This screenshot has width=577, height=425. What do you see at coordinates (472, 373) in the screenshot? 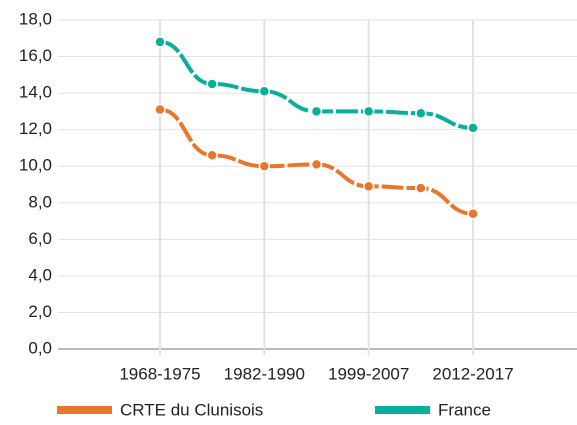
I see `x-tick-label: 2012-2017` at bounding box center [472, 373].